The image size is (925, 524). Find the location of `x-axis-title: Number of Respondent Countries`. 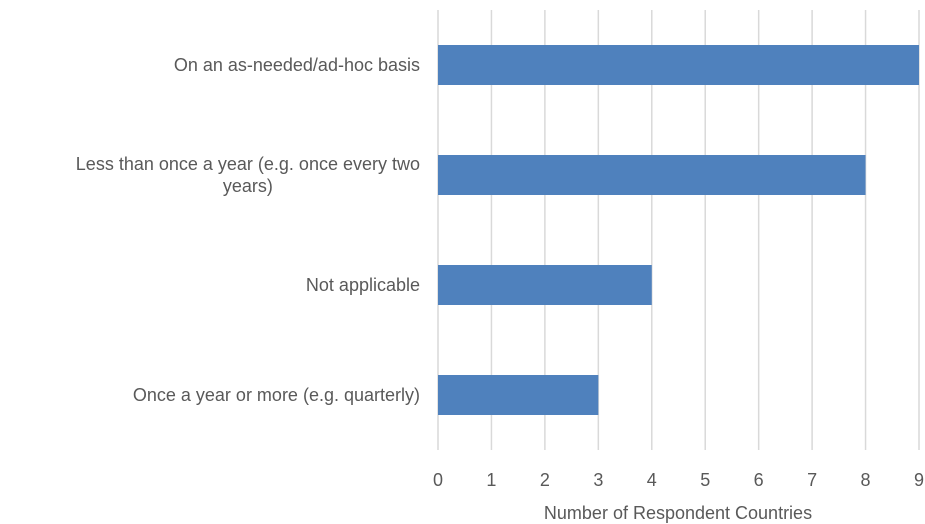

x-axis-title: Number of Respondent Countries is located at coordinates (678, 513).